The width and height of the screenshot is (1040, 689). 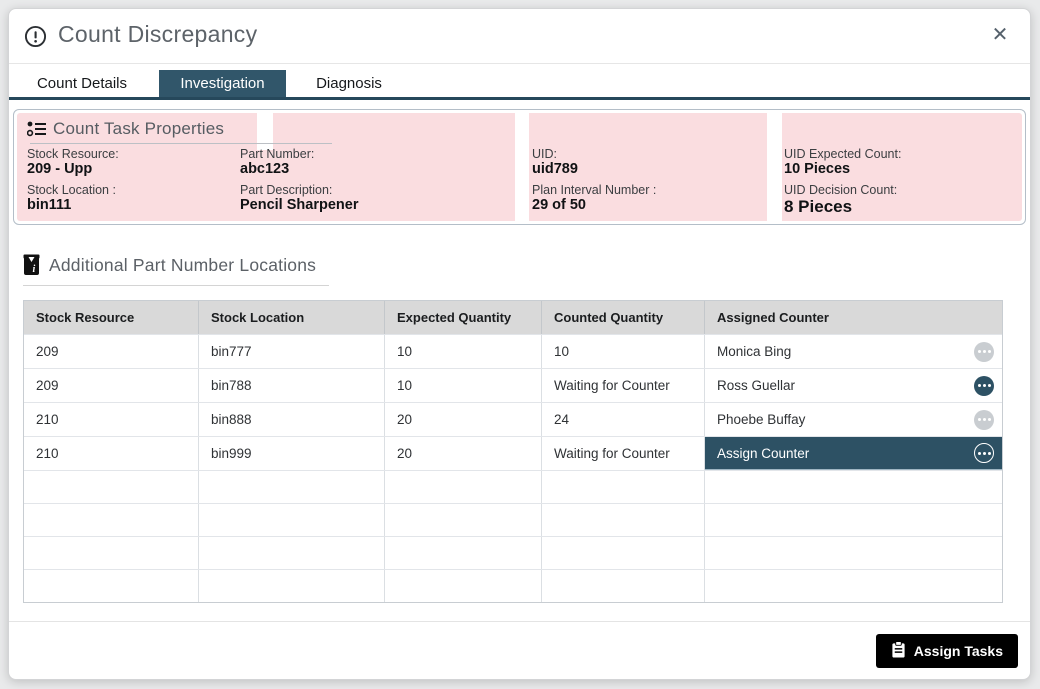 What do you see at coordinates (463, 317) in the screenshot?
I see `column-header-expected-quantity: Expected Quantity` at bounding box center [463, 317].